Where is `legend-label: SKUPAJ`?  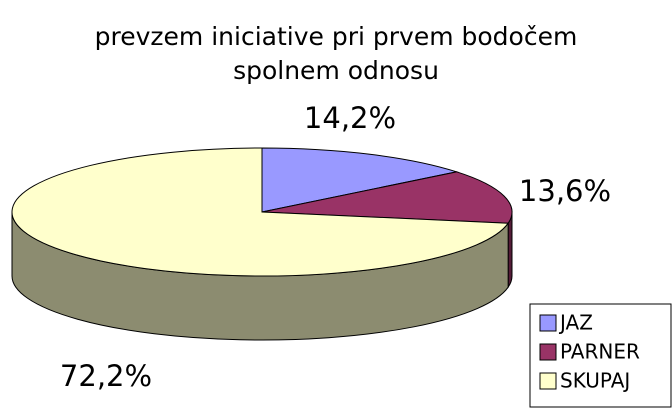 legend-label: SKUPAJ is located at coordinates (595, 381).